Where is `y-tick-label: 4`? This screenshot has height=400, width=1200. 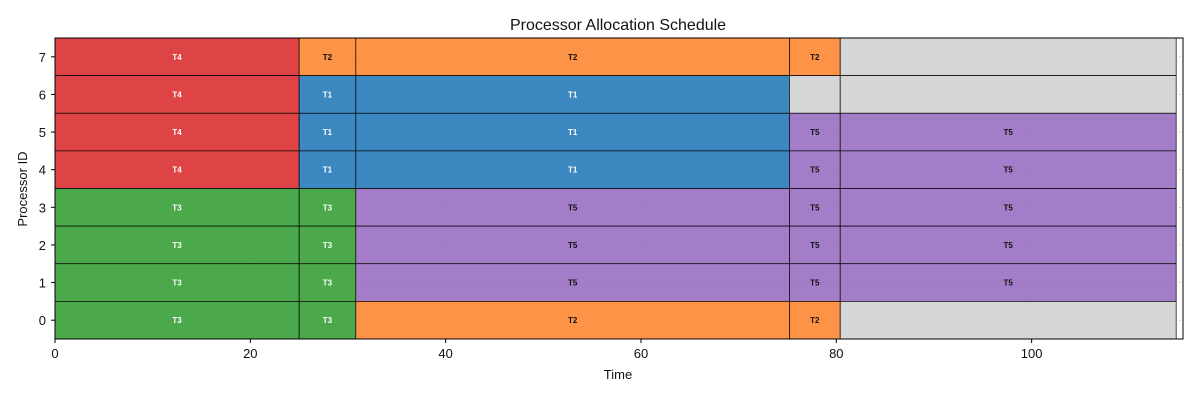 y-tick-label: 4 is located at coordinates (42, 170).